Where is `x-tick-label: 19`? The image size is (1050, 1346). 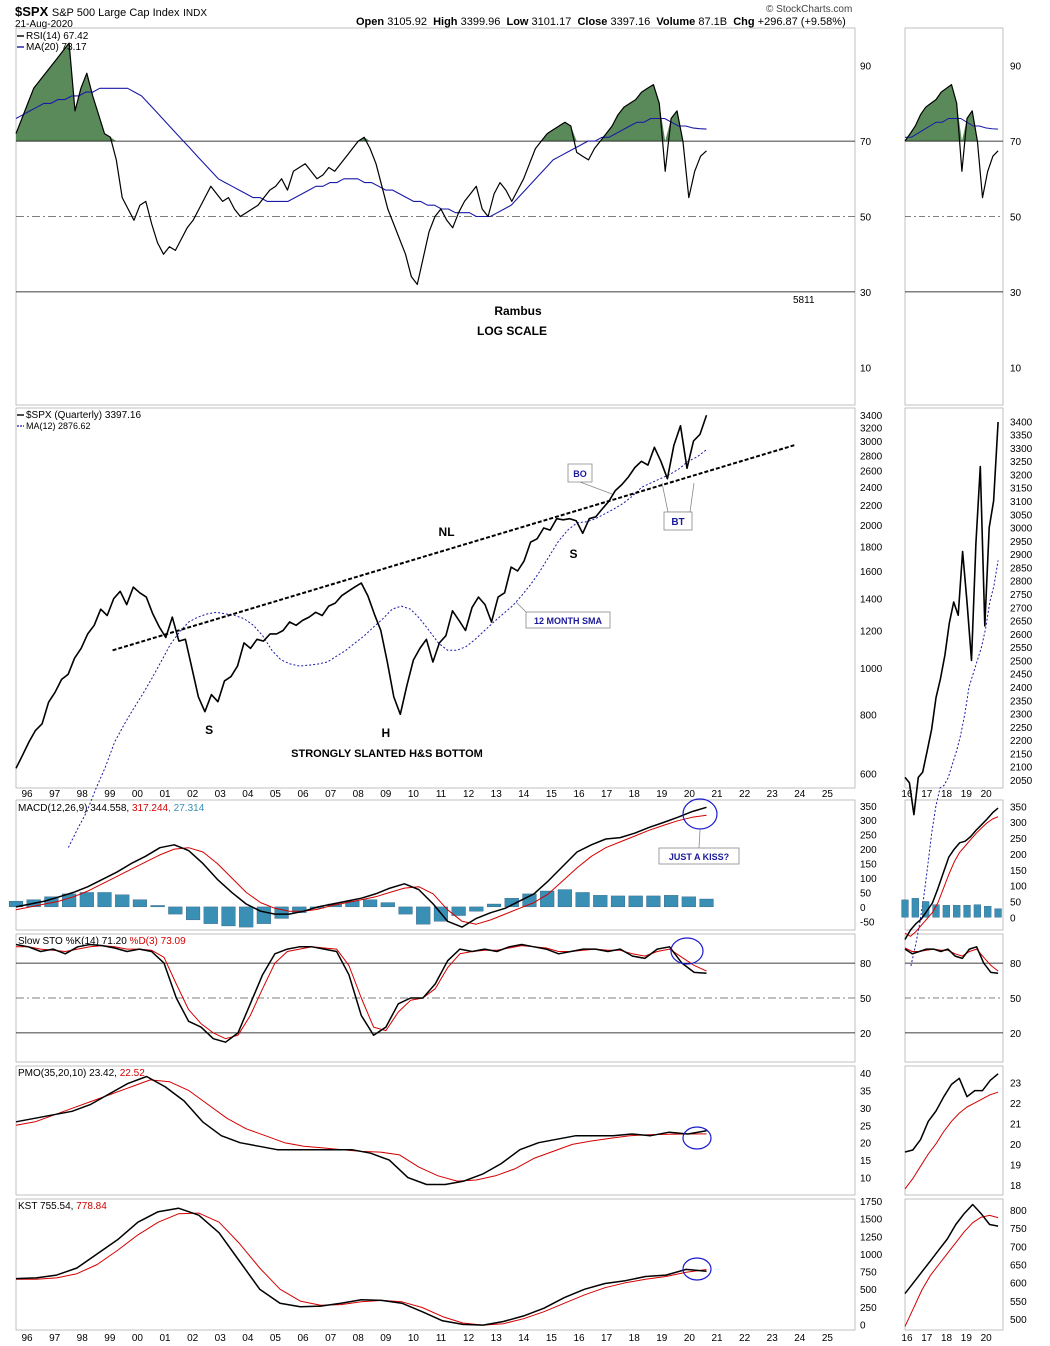
x-tick-label: 19 is located at coordinates (662, 794).